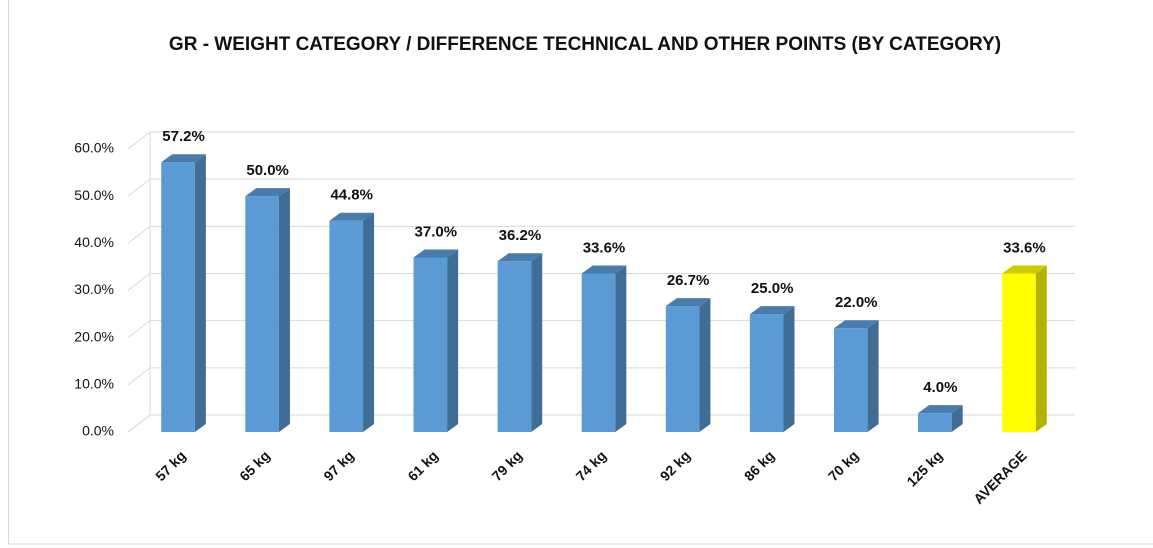 The image size is (1153, 548). Describe the element at coordinates (98, 431) in the screenshot. I see `y-tick-label: 0.0%` at that location.